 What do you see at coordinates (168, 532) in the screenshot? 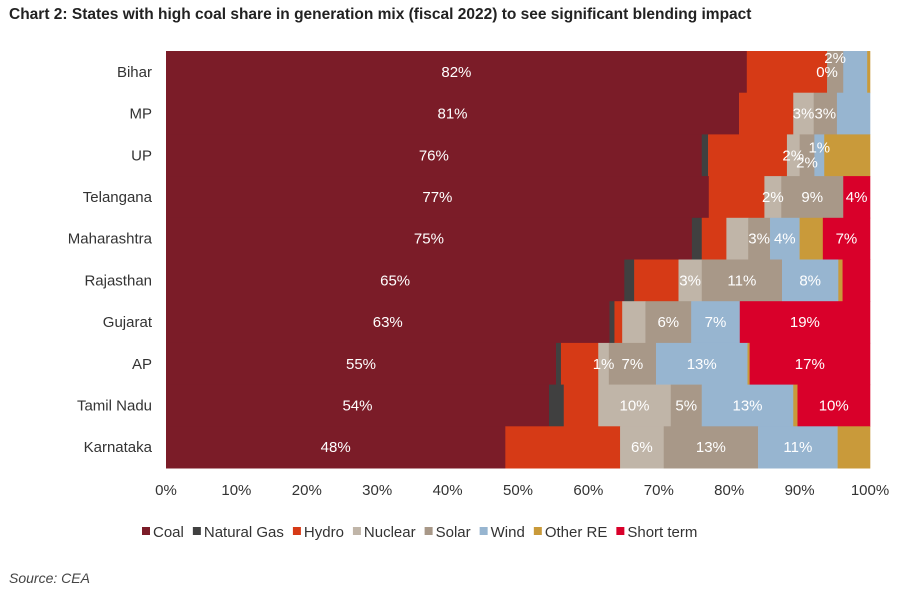
I see `legend-entry: Coal` at bounding box center [168, 532].